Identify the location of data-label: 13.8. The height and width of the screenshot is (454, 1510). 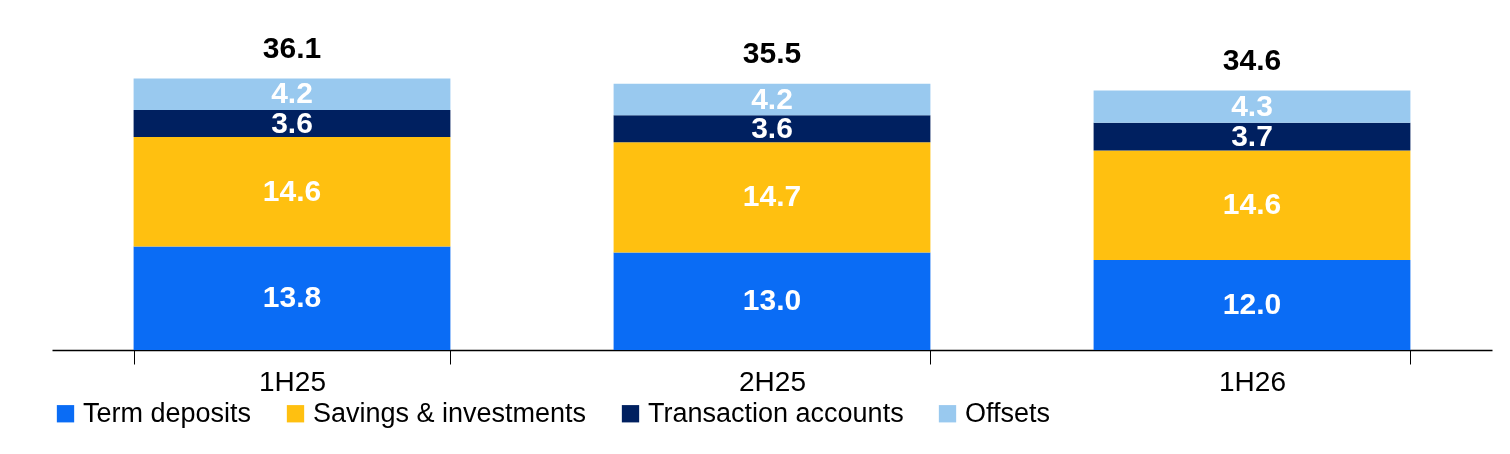
(292, 297).